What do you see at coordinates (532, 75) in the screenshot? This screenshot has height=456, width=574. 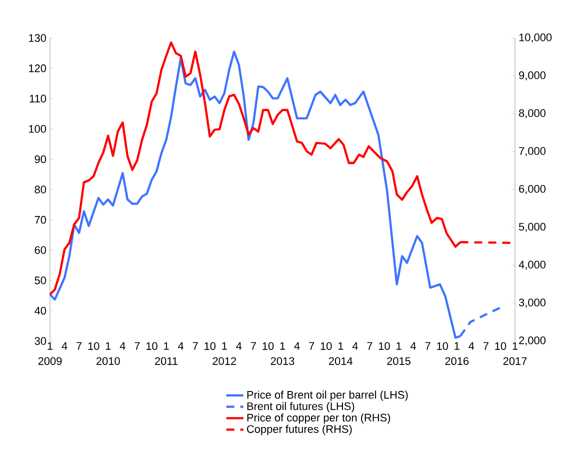 I see `y2-tick-label: 9,000` at bounding box center [532, 75].